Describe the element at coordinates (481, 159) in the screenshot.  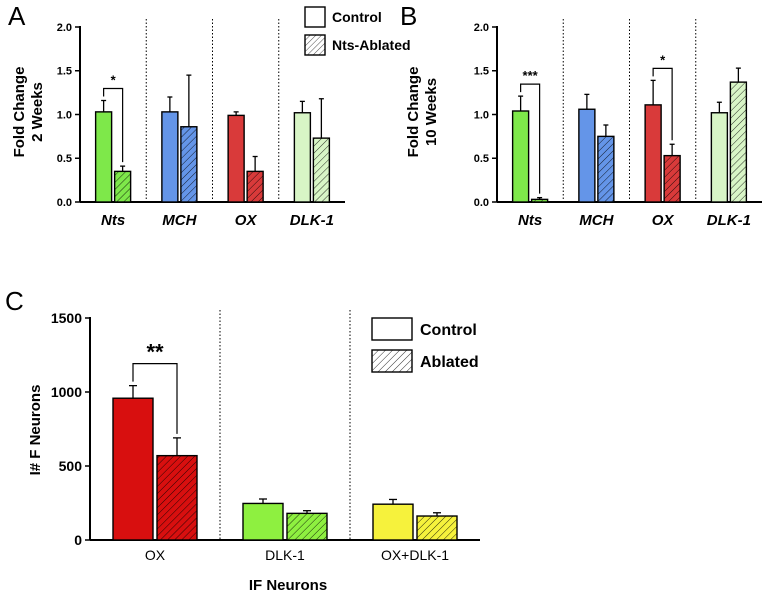
I see `panel-b-ytick-label-1: 0.5` at that location.